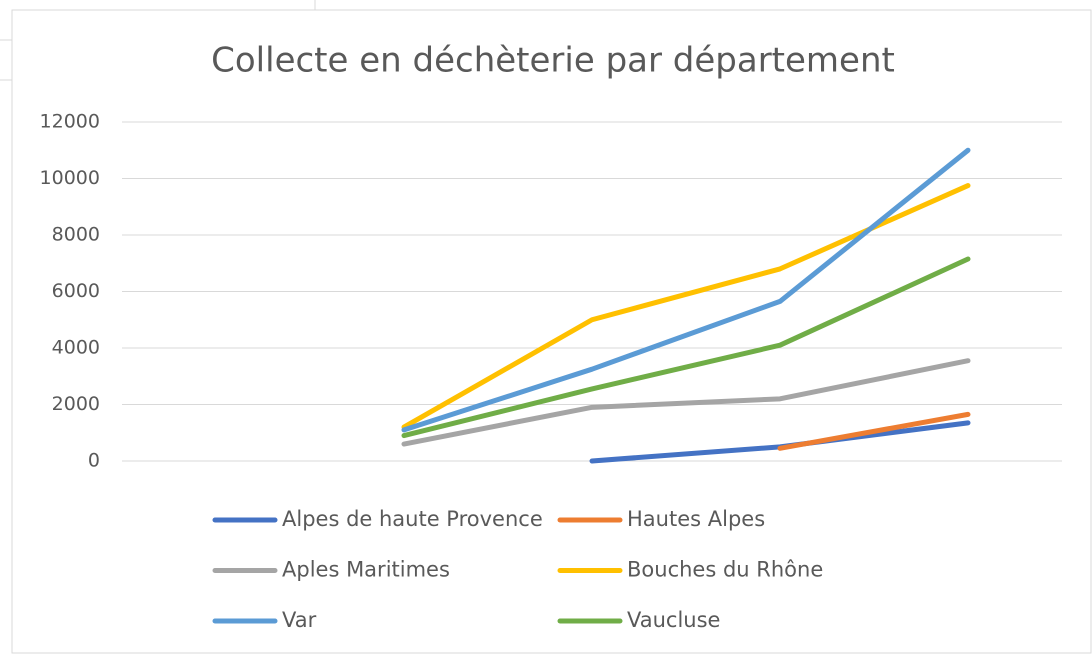 The width and height of the screenshot is (1092, 654). I want to click on legend-label: Vaucluse, so click(673, 620).